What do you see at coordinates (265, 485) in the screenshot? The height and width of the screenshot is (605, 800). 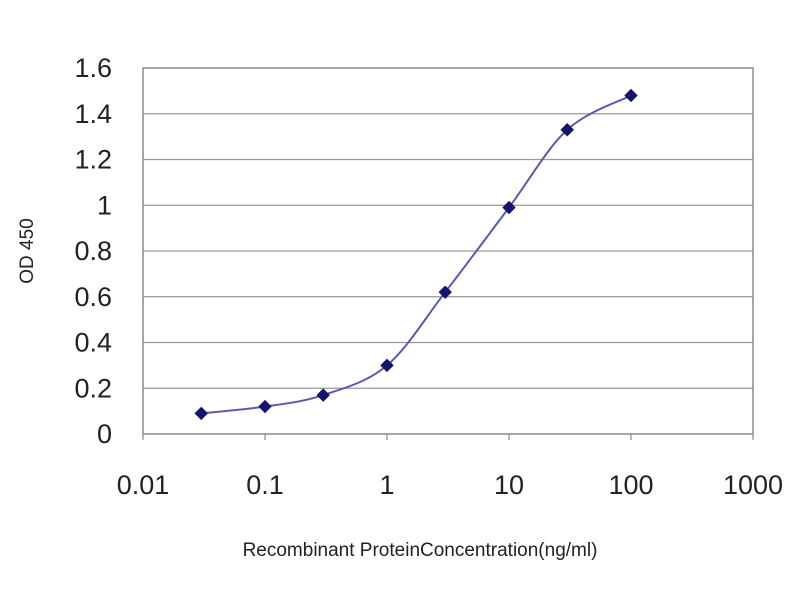 I see `x-tick-label: 0.1` at bounding box center [265, 485].